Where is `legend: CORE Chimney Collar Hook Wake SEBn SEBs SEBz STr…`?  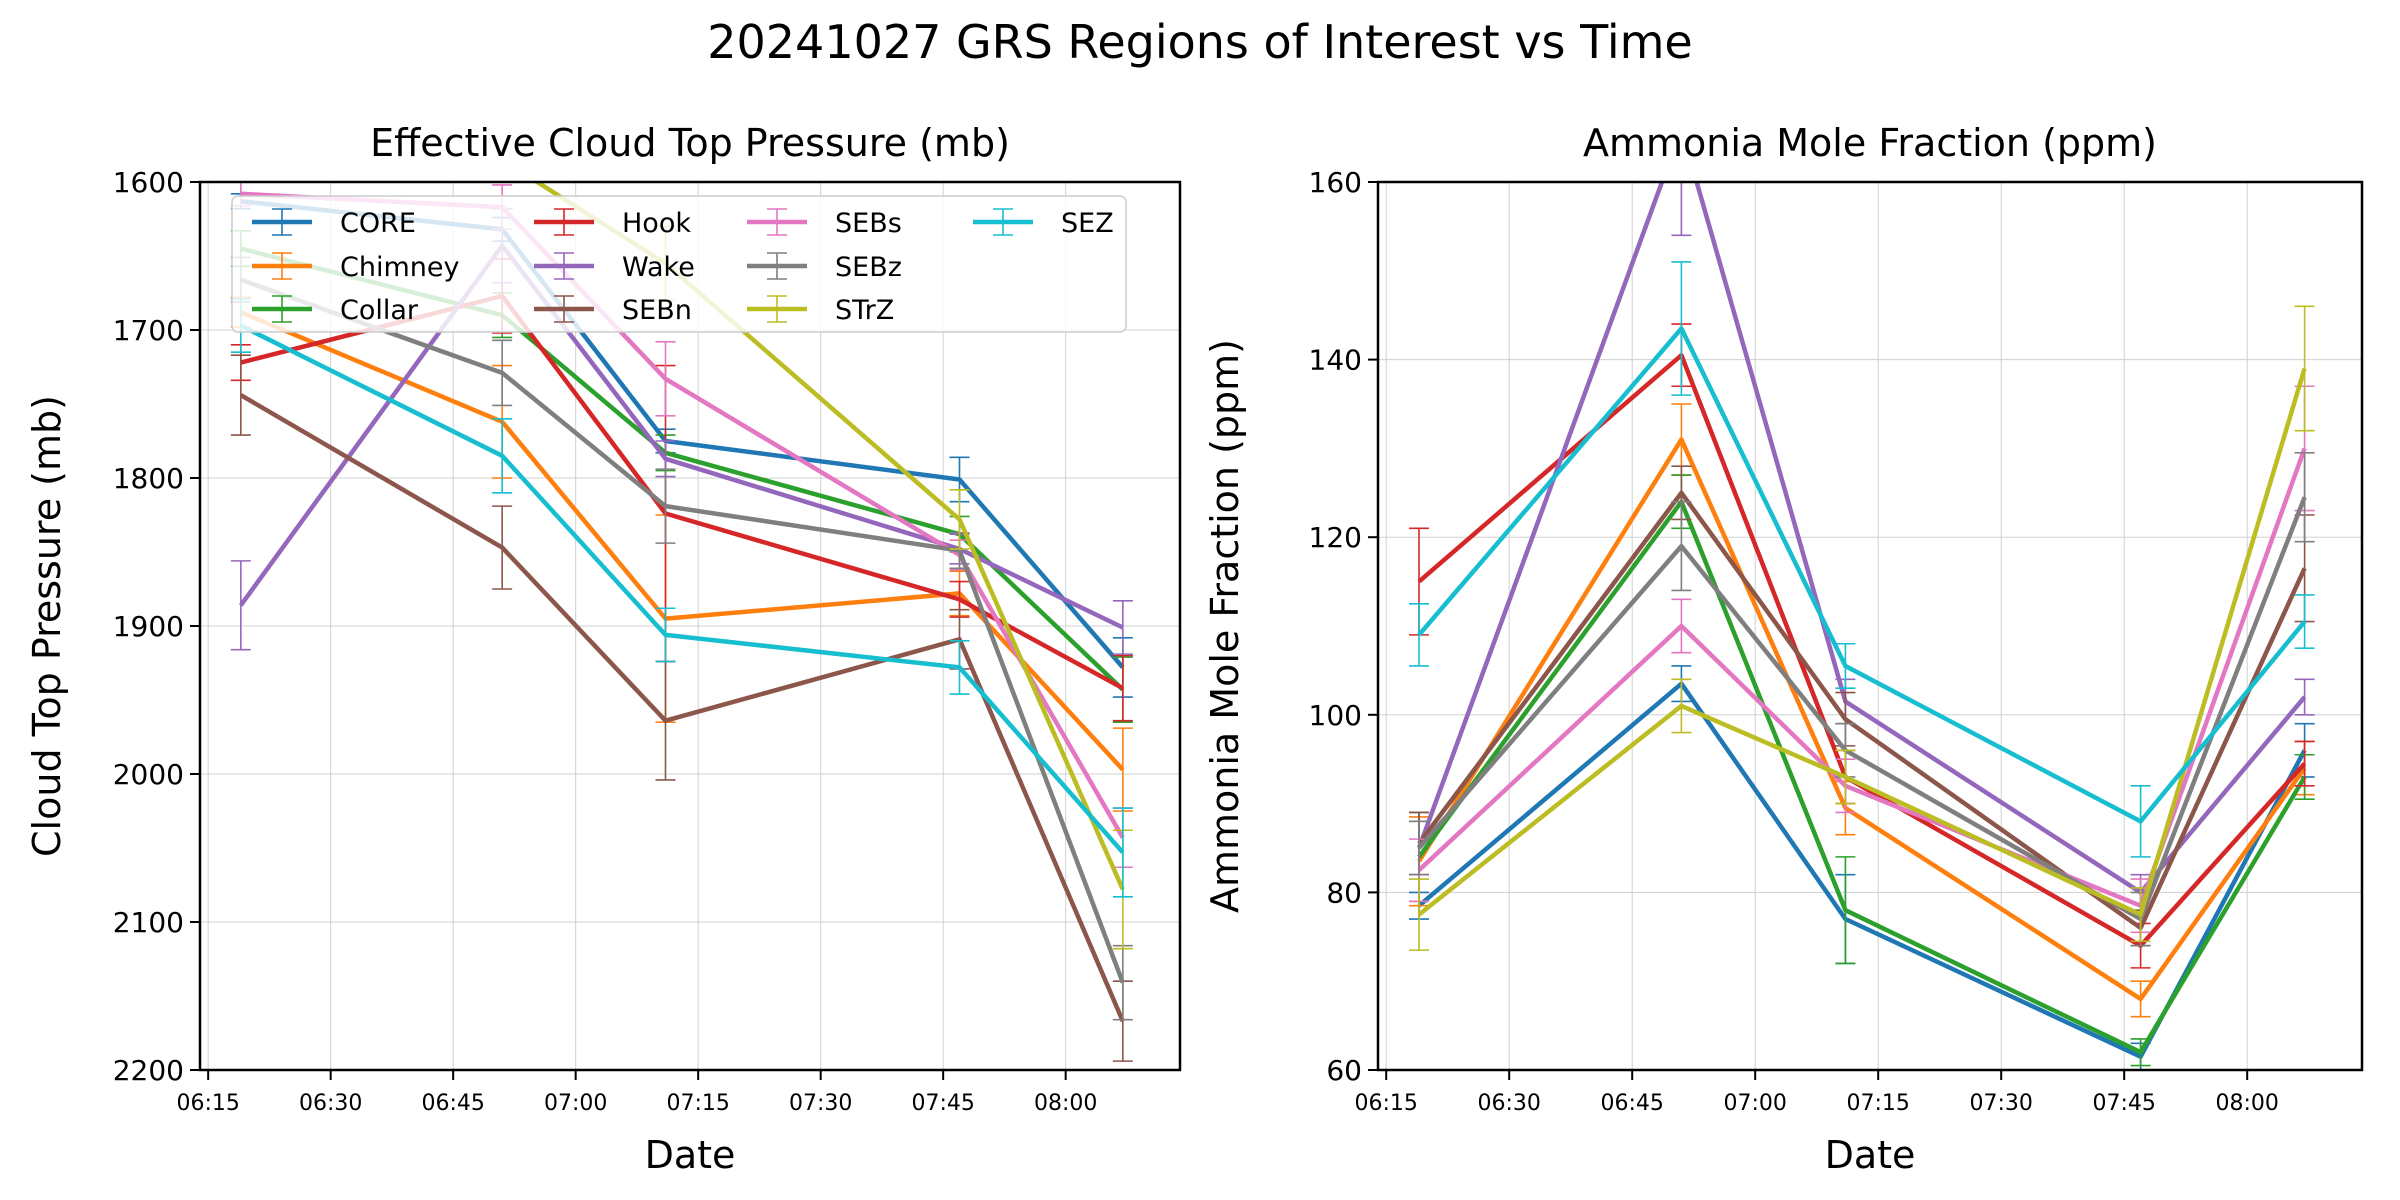 legend: CORE Chimney Collar Hook Wake SEBn SEBs SEBz STr… is located at coordinates (679, 264).